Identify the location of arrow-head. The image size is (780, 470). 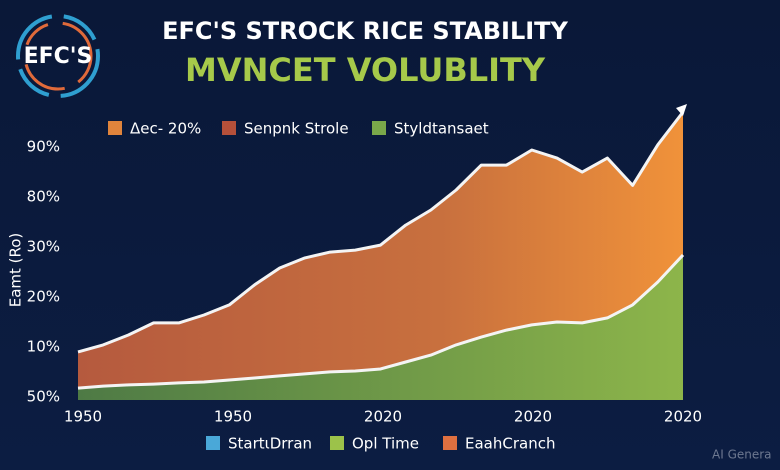
(681, 110).